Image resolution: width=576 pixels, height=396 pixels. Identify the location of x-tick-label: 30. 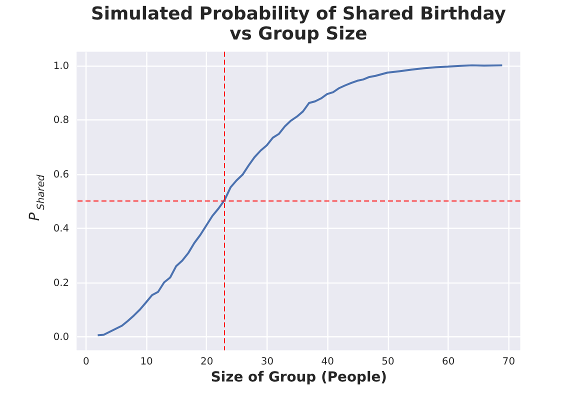
(267, 362).